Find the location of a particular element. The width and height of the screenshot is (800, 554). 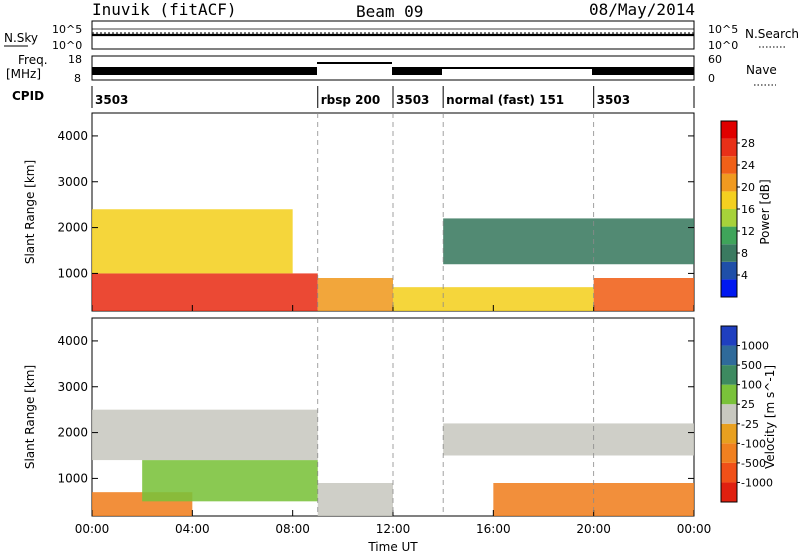

x-tick-label: 12:00 is located at coordinates (393, 529).